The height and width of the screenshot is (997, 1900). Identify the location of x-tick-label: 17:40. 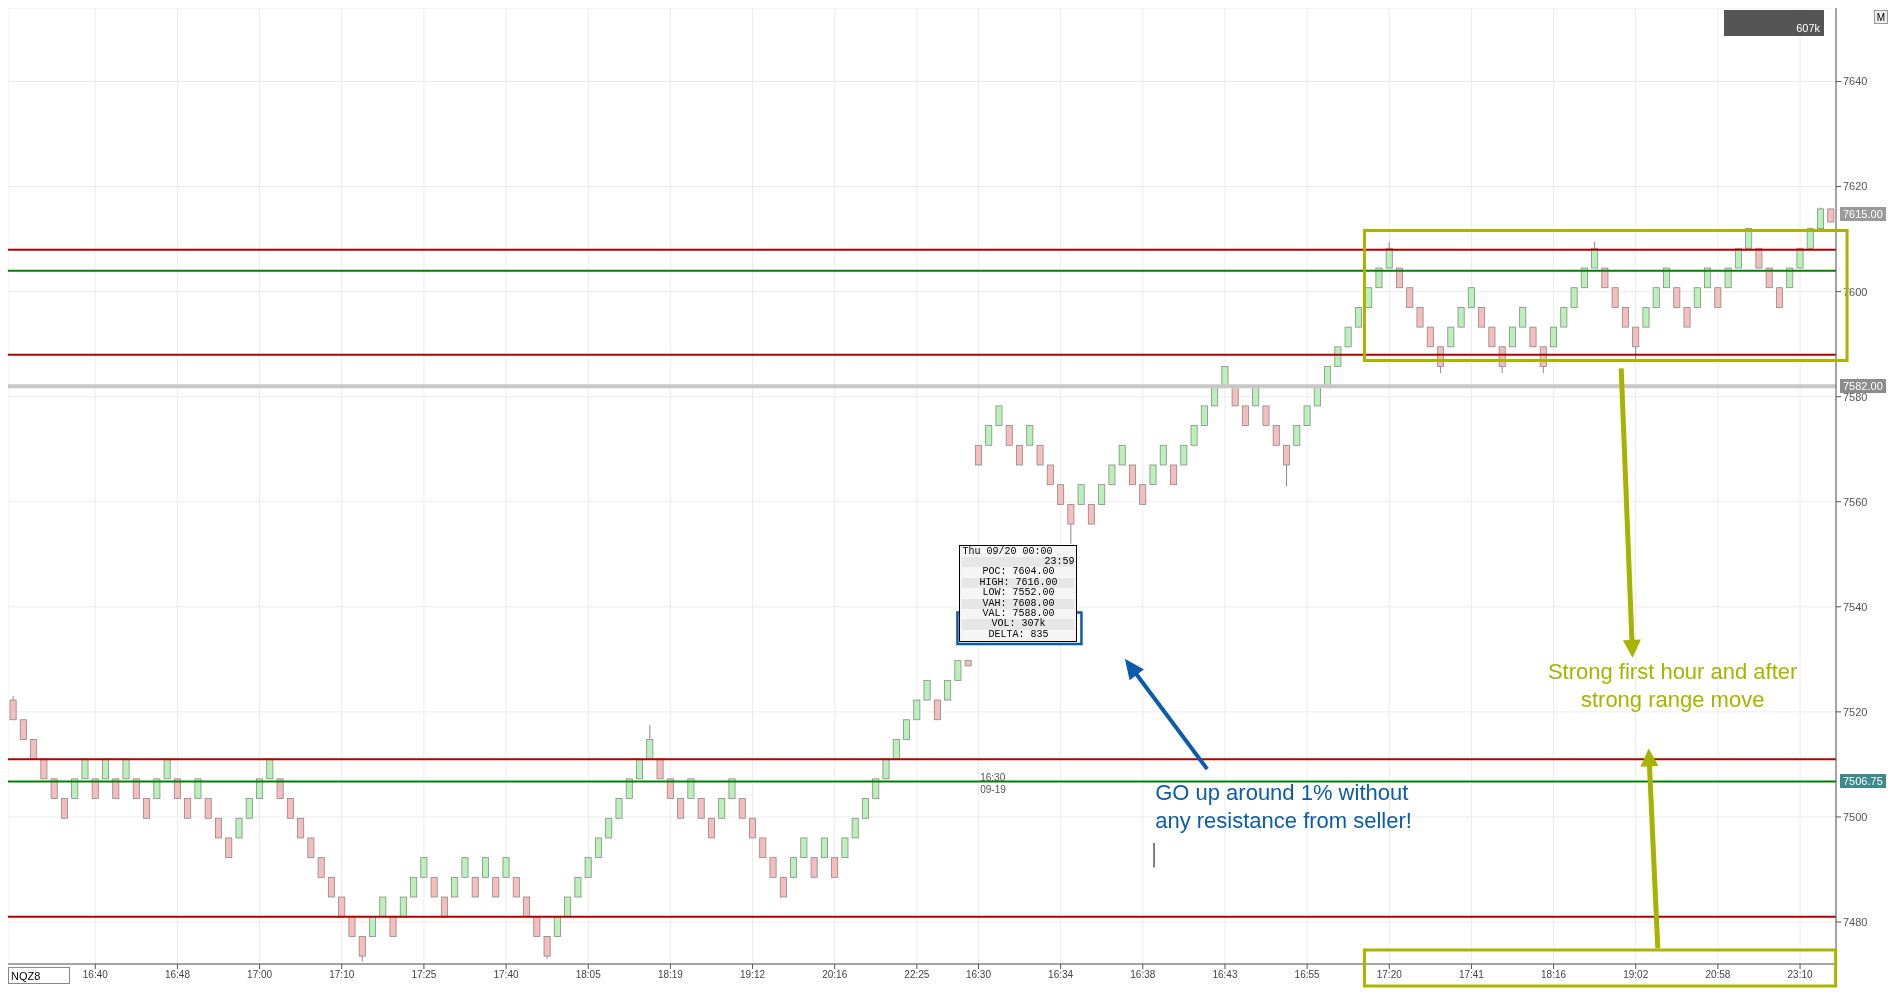
(506, 975).